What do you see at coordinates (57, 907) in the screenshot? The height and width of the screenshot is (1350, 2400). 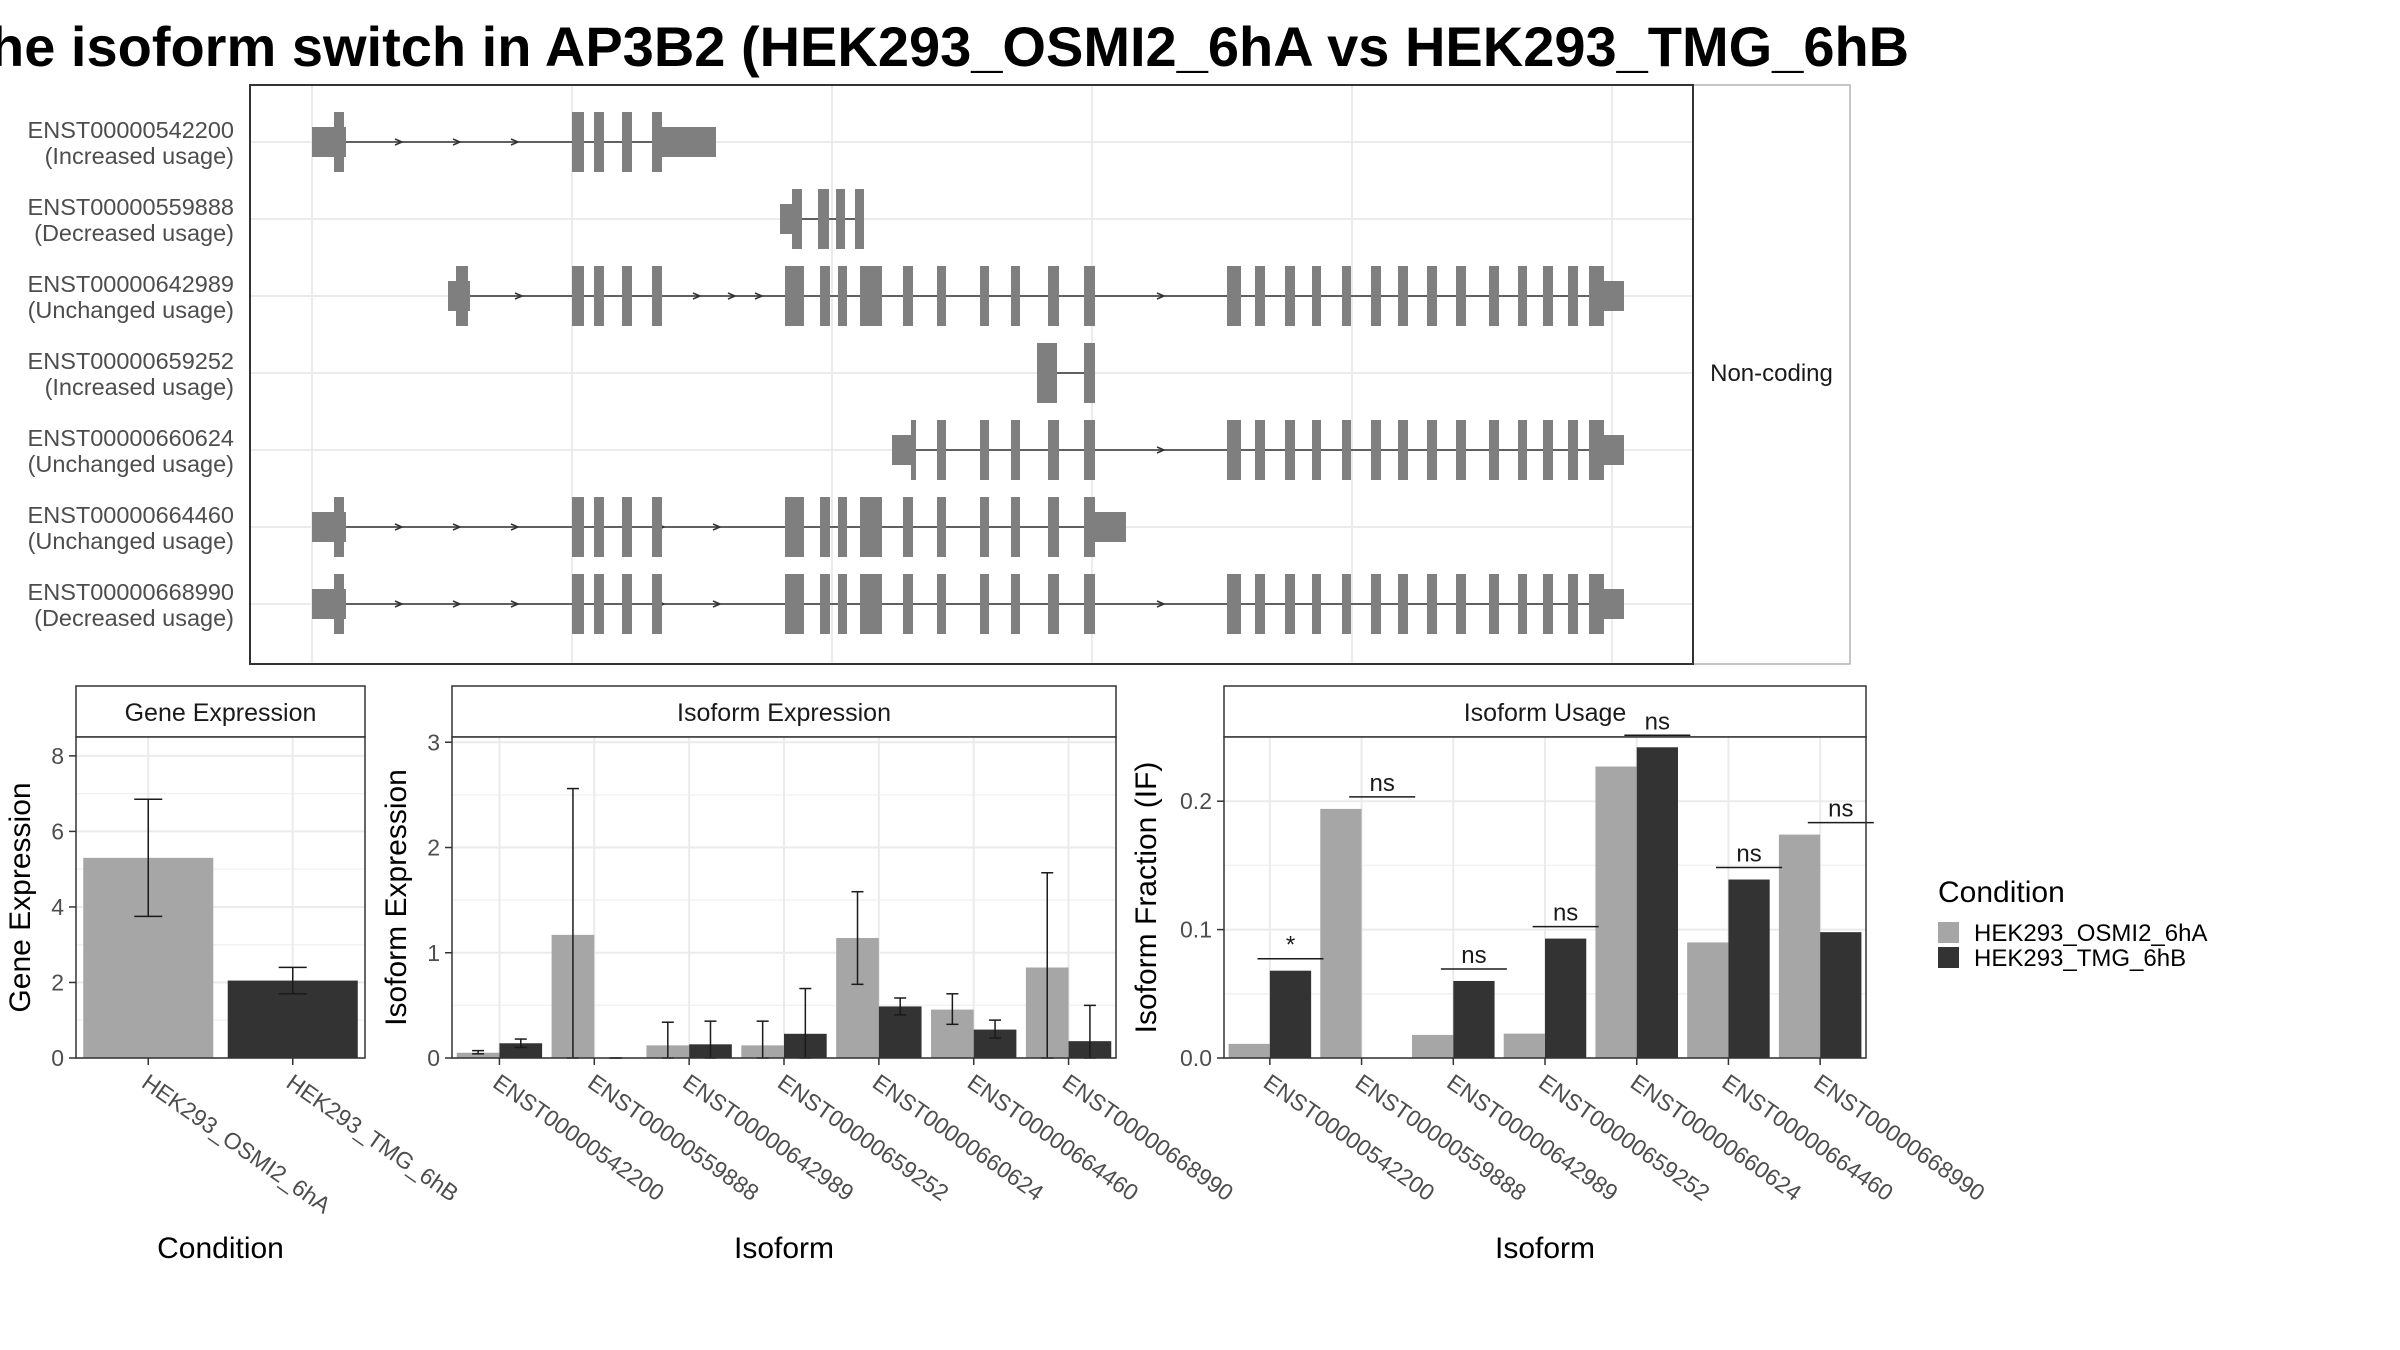 I see `y-tick-label: 4` at bounding box center [57, 907].